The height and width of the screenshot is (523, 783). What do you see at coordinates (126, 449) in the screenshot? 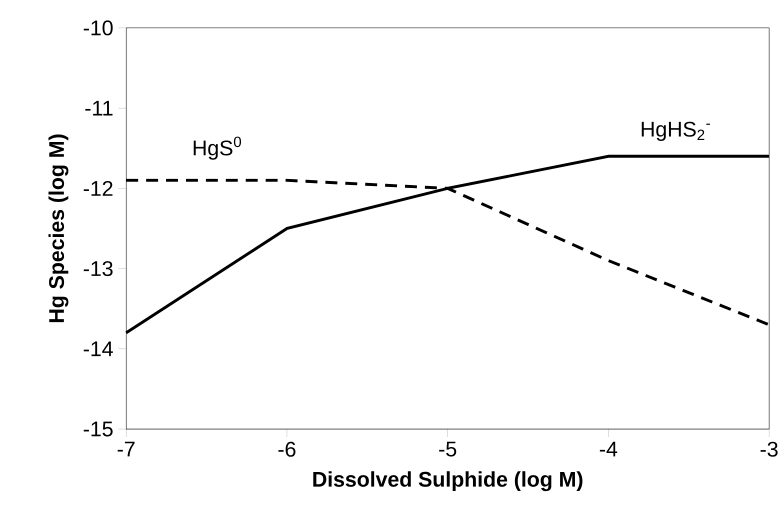
I see `x-tick-label: -7` at bounding box center [126, 449].